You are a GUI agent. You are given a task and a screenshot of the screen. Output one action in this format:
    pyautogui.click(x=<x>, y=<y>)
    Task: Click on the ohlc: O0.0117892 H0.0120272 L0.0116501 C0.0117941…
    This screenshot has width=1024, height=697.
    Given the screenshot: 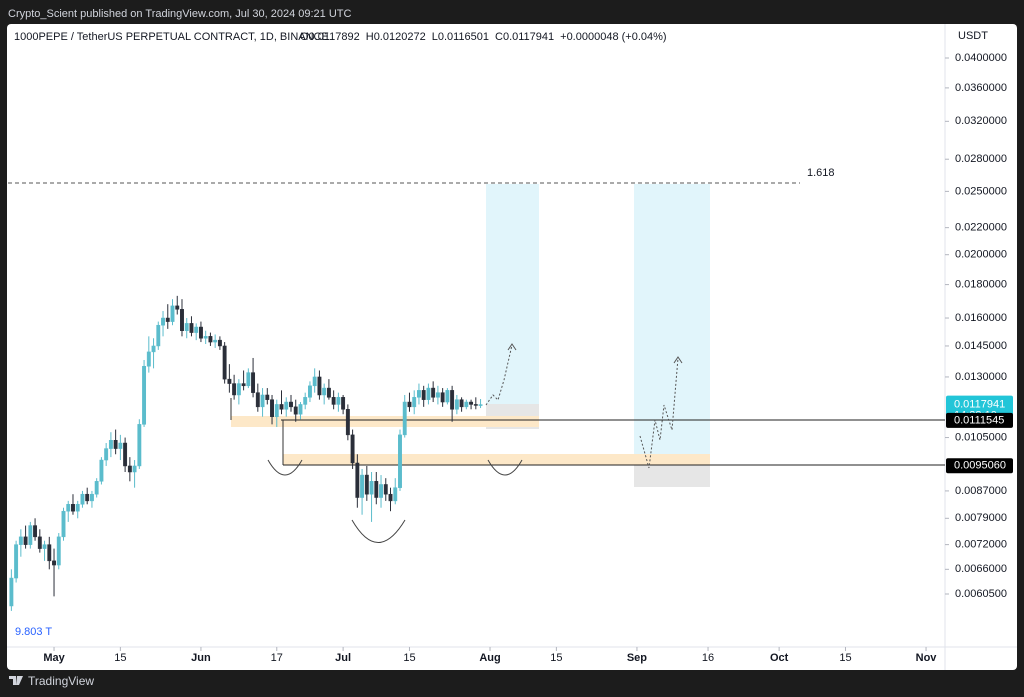 What is the action you would take?
    pyautogui.click(x=483, y=37)
    